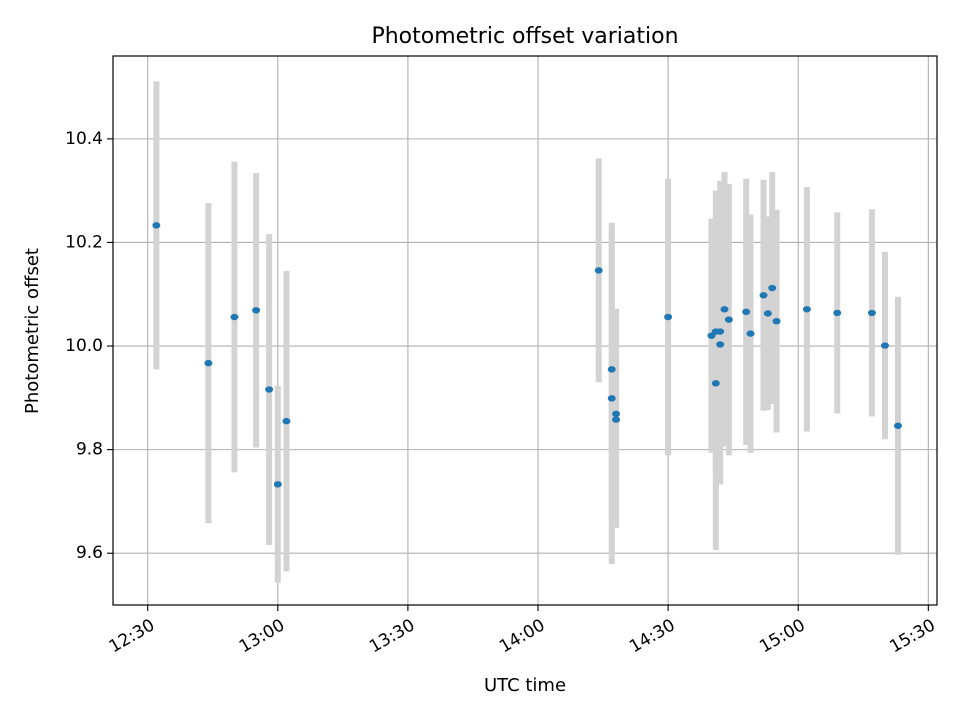 The height and width of the screenshot is (720, 960). I want to click on y-tick-label: 9.6, so click(89, 553).